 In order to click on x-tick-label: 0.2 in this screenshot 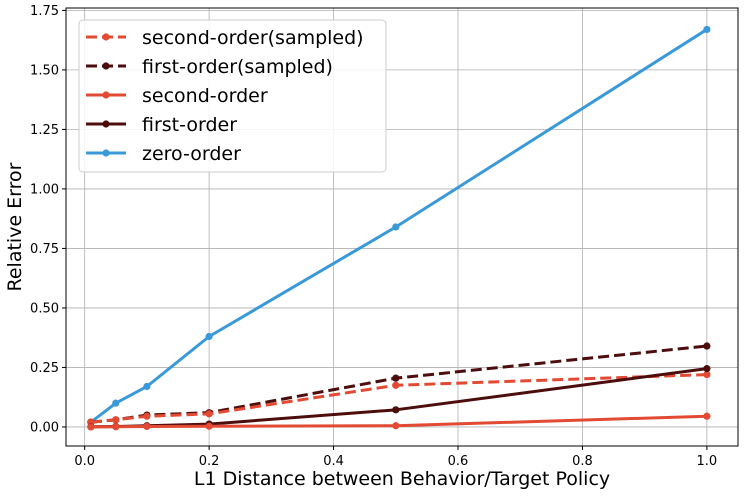, I will do `click(209, 461)`.